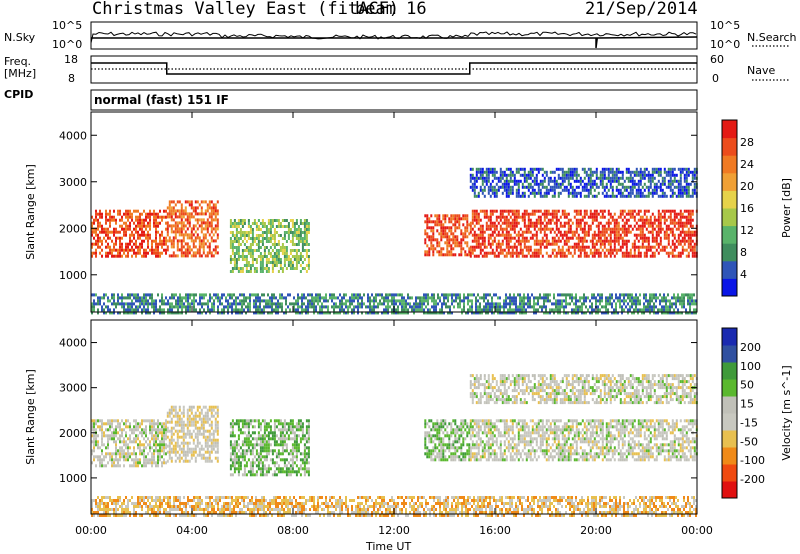 The image size is (800, 554). I want to click on nave-tick-bottom: 0, so click(715, 78).